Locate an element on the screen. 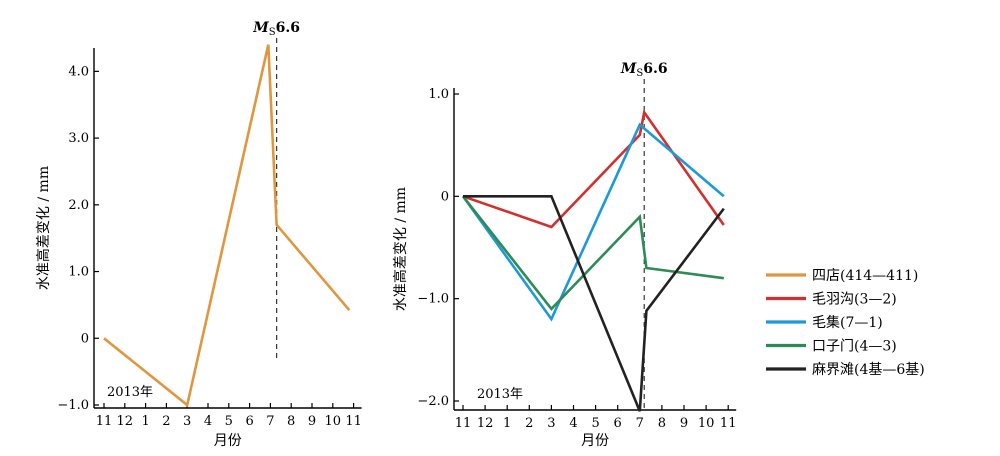 The image size is (1000, 456). legend-label: 毛集(7—1) is located at coordinates (847, 322).